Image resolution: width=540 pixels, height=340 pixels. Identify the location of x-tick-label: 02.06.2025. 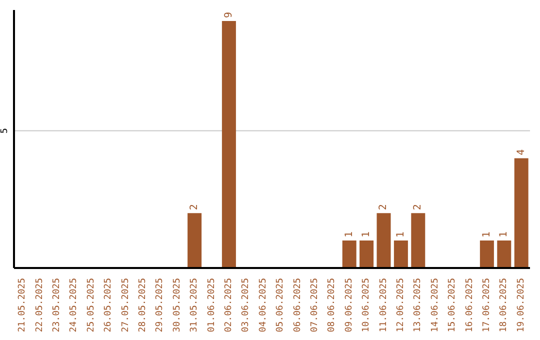
(229, 305).